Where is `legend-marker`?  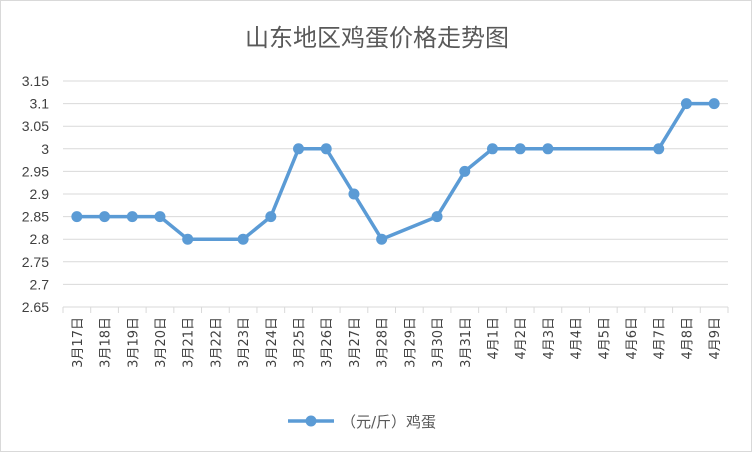 legend-marker is located at coordinates (311, 421).